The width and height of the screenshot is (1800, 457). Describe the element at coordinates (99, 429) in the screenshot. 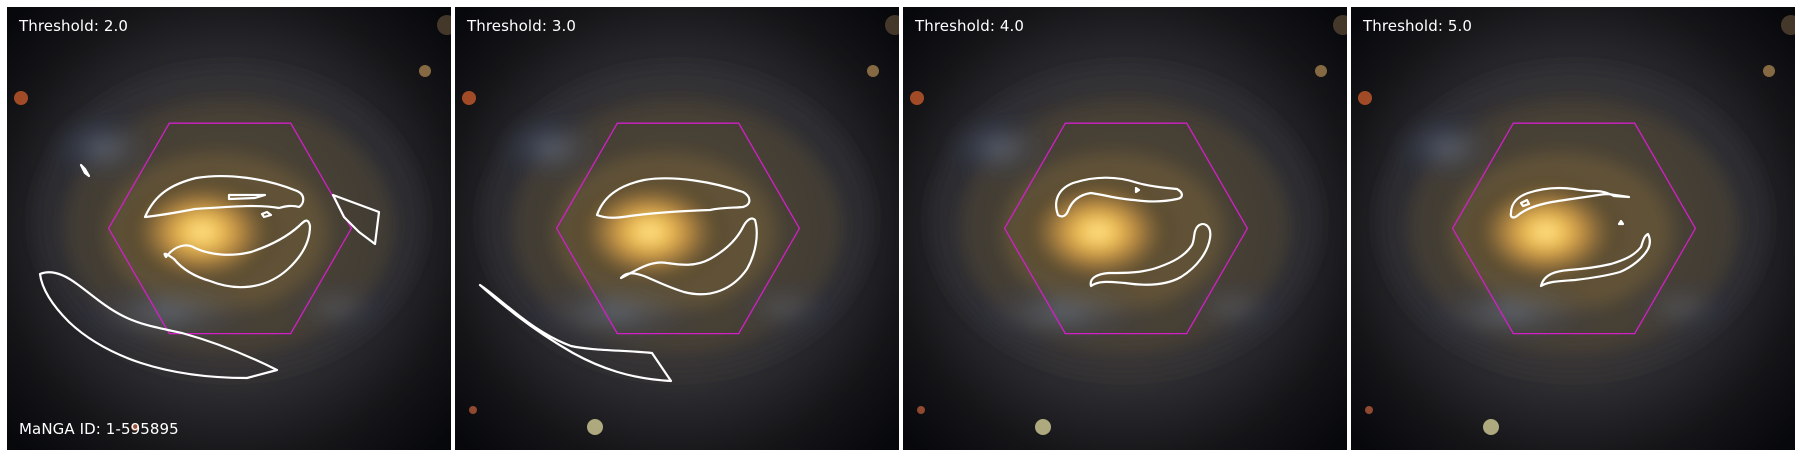

I see `manga-id-label: MaNGA ID: 1-595895` at that location.